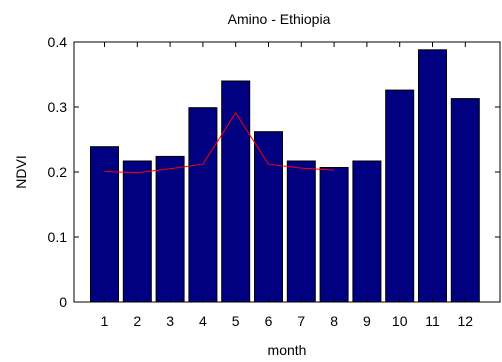 Image resolution: width=502 pixels, height=362 pixels. Describe the element at coordinates (301, 321) in the screenshot. I see `x-tick-label: 7` at that location.